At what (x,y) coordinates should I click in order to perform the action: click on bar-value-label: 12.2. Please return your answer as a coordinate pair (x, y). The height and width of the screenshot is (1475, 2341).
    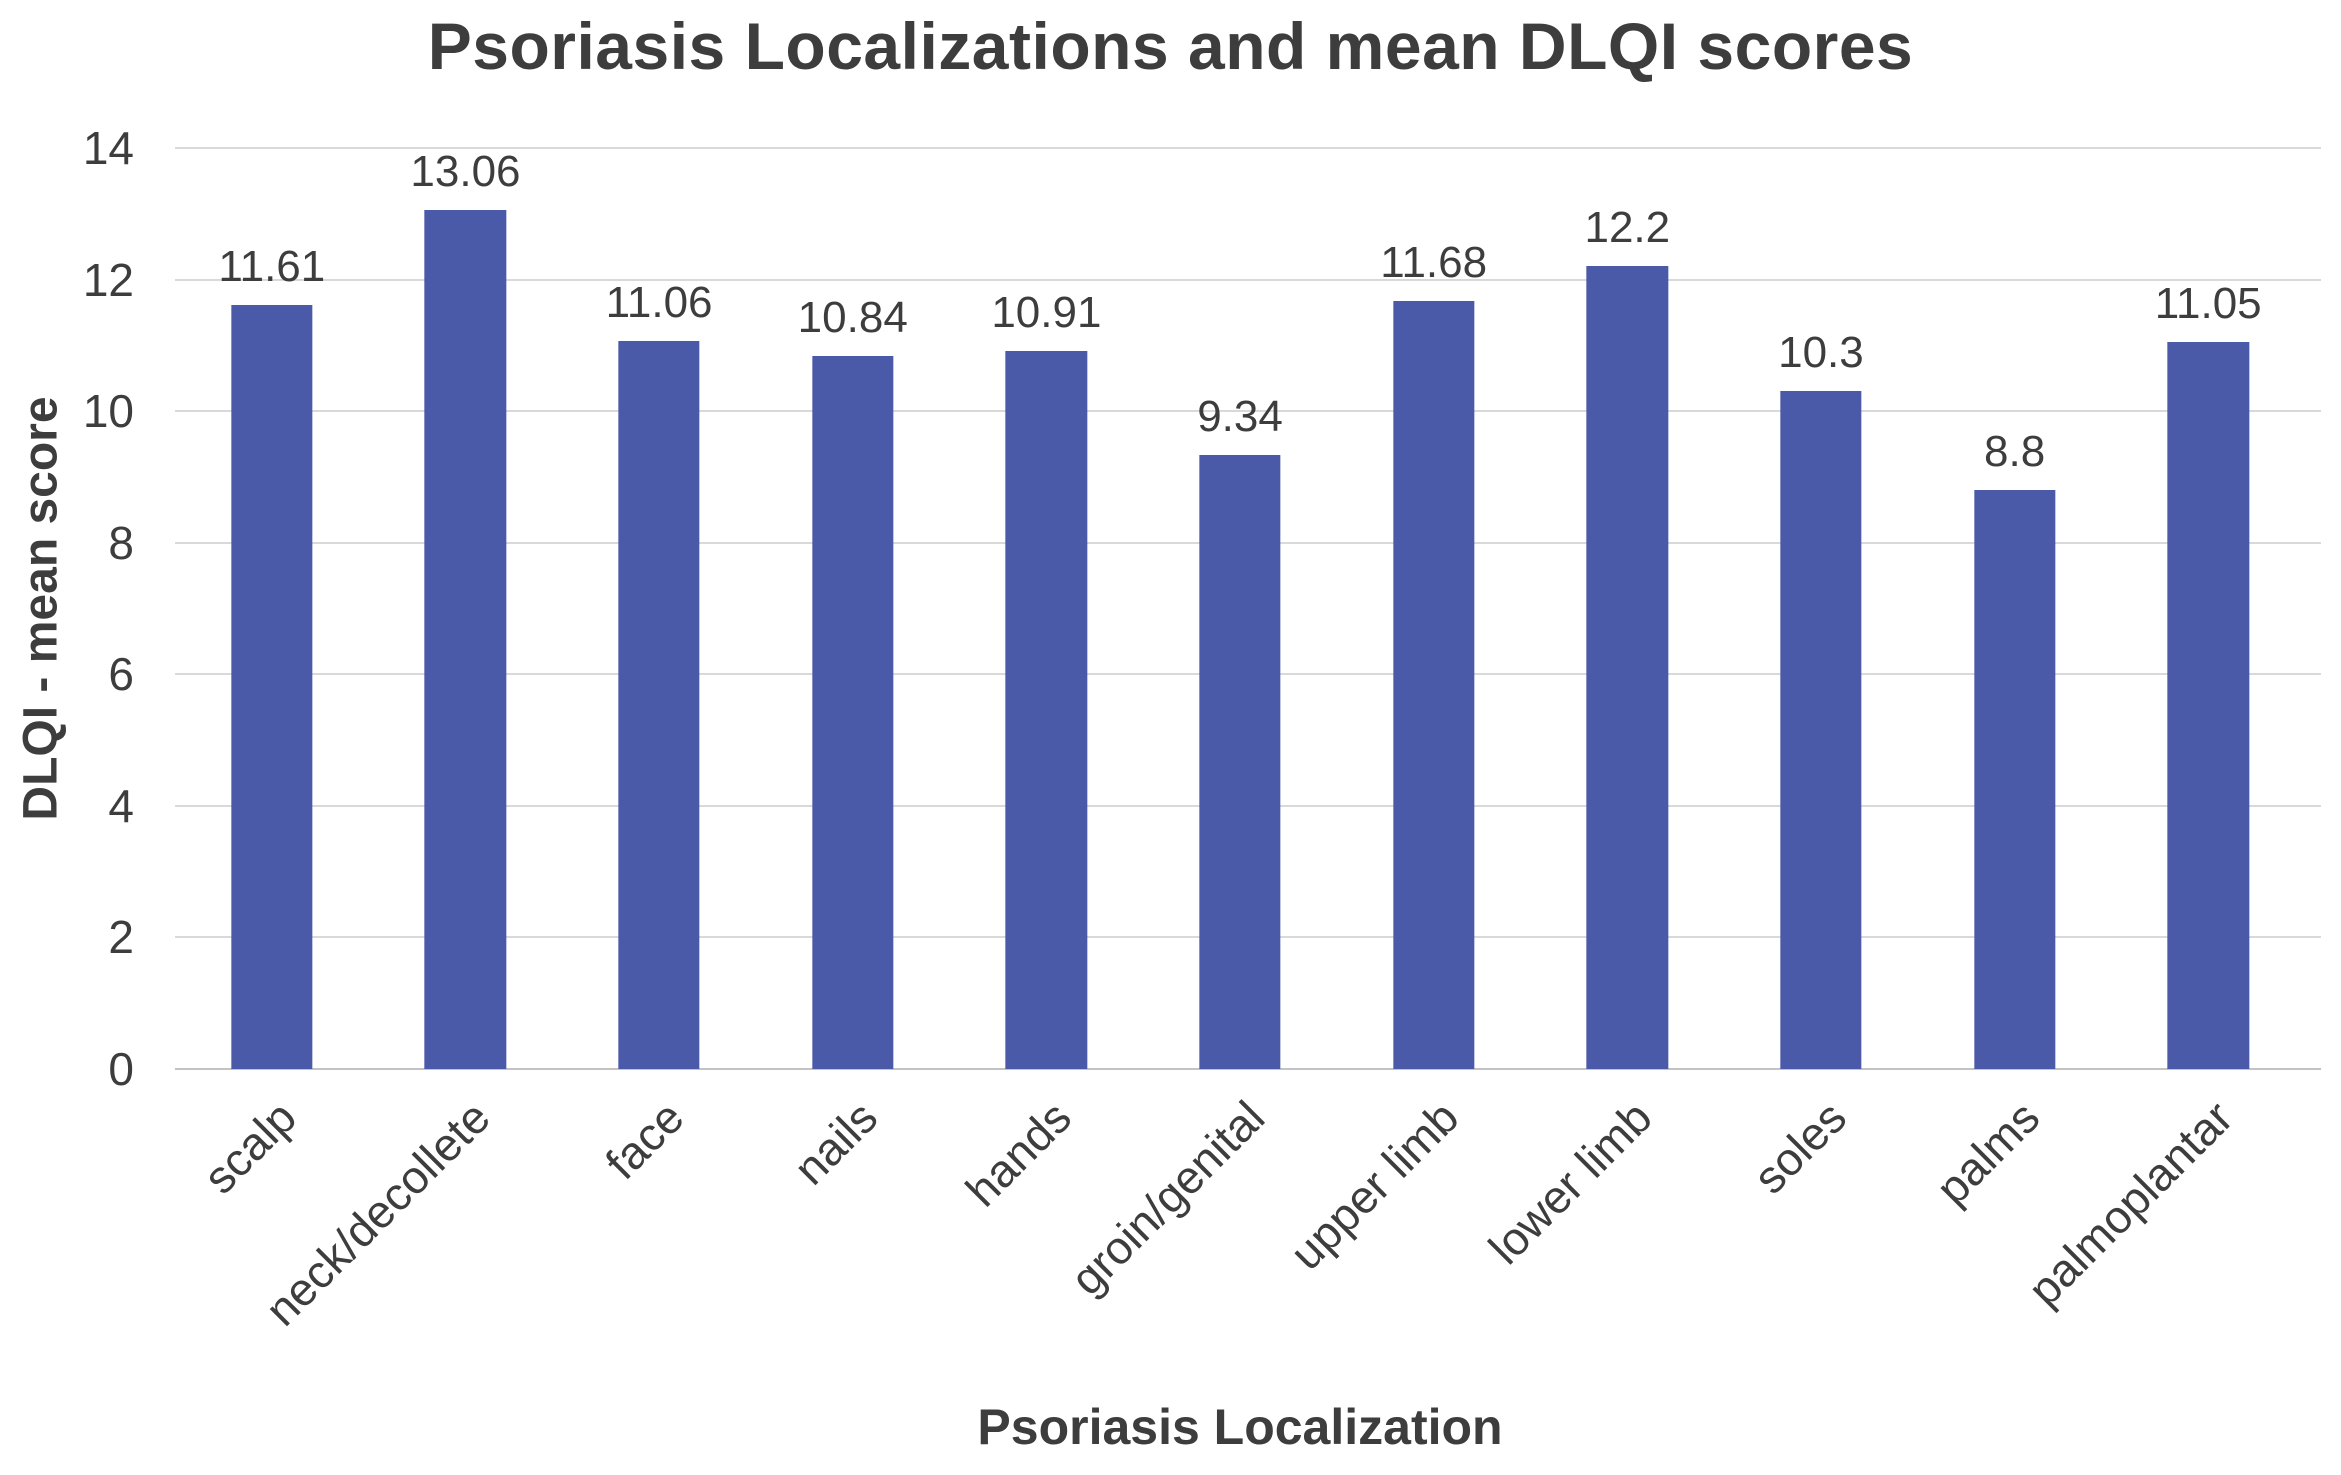
    Looking at the image, I should click on (1627, 228).